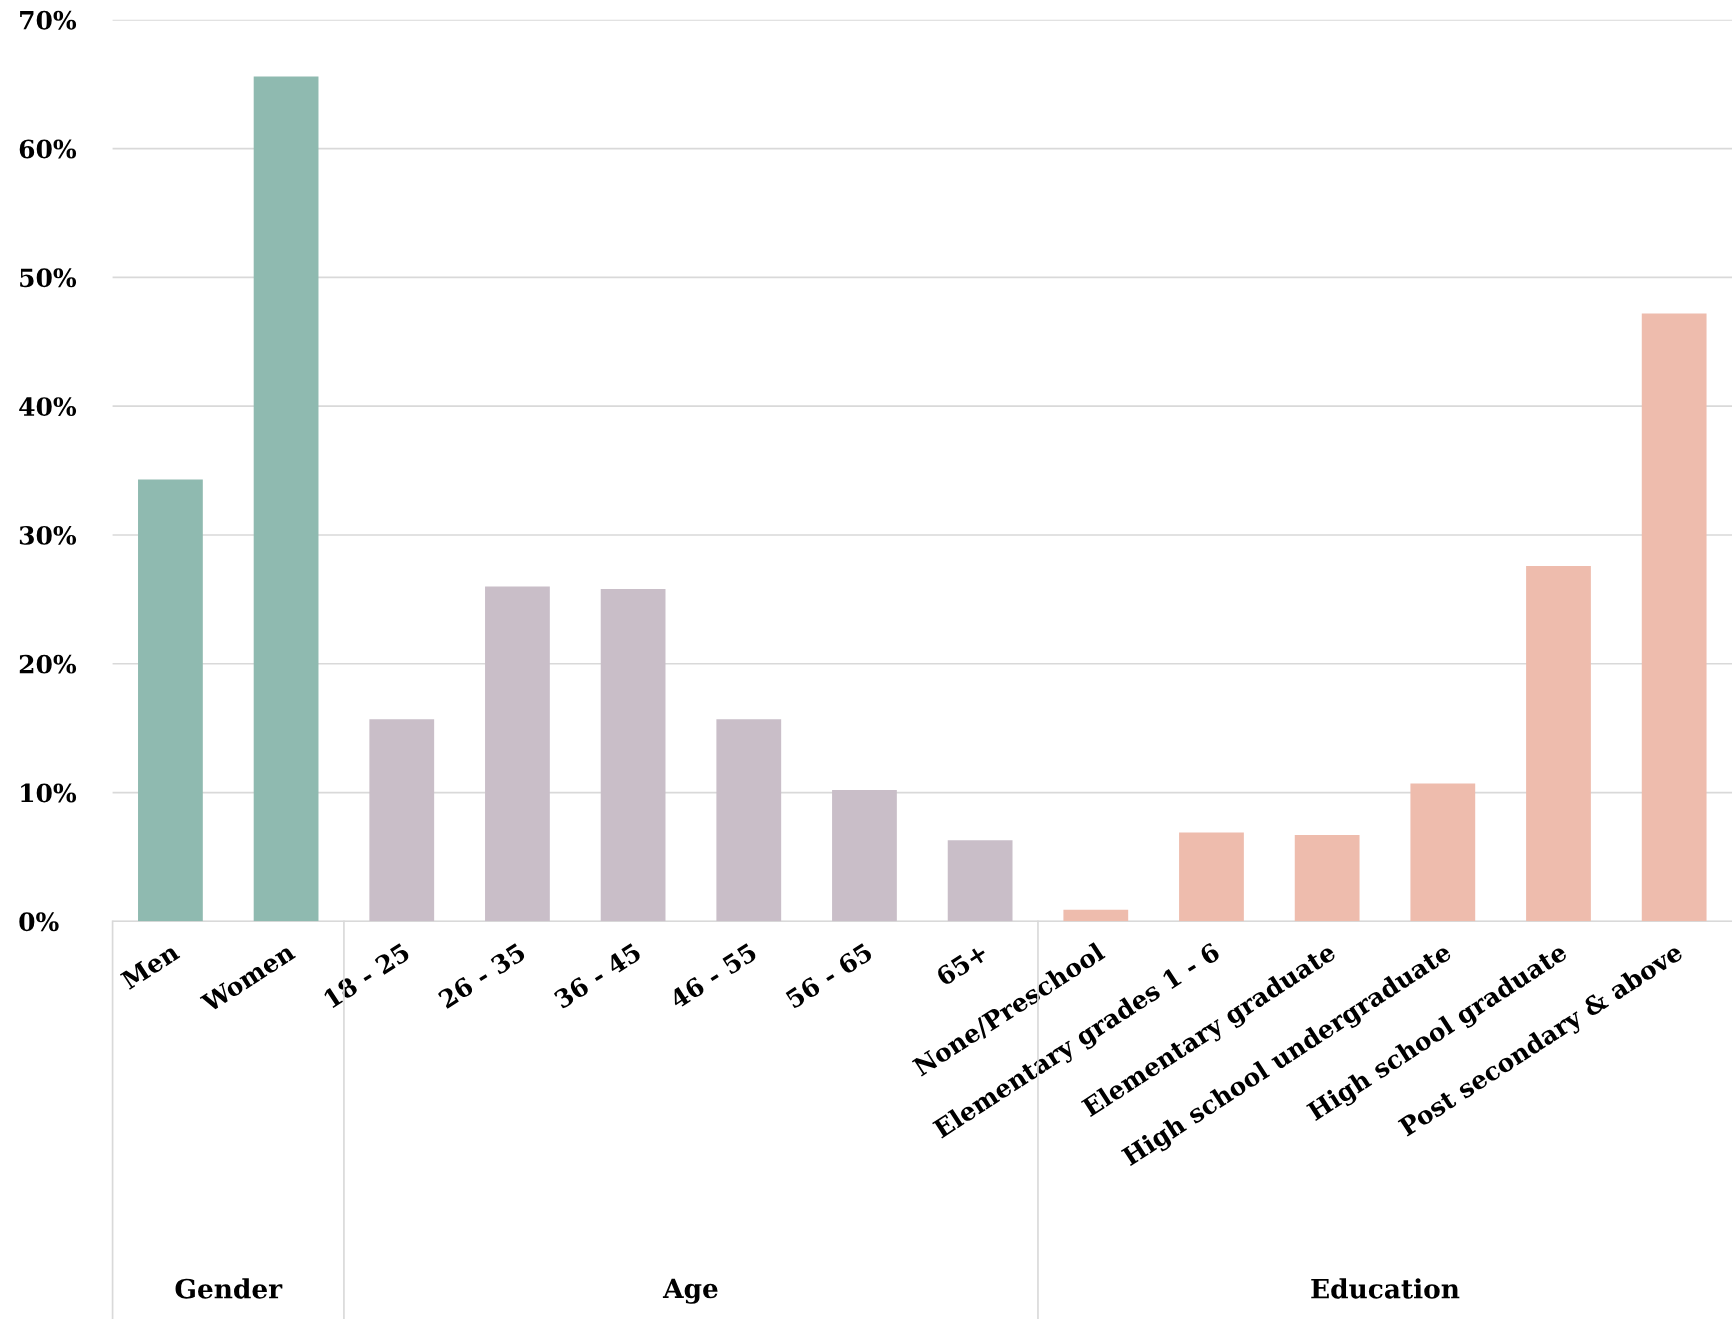 The width and height of the screenshot is (1732, 1320). What do you see at coordinates (48, 278) in the screenshot?
I see `y-tick-label: 50%` at bounding box center [48, 278].